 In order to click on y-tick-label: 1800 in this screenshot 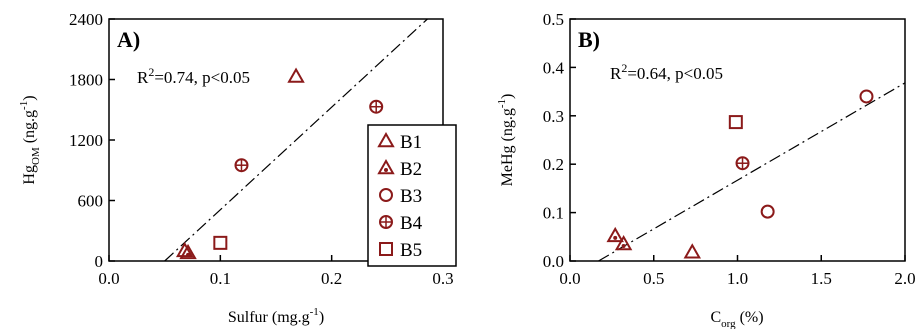, I will do `click(86, 80)`.